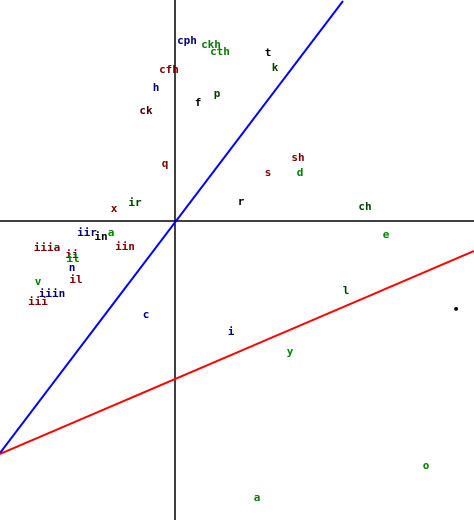 The height and width of the screenshot is (520, 474). I want to click on point-label: ck, so click(146, 110).